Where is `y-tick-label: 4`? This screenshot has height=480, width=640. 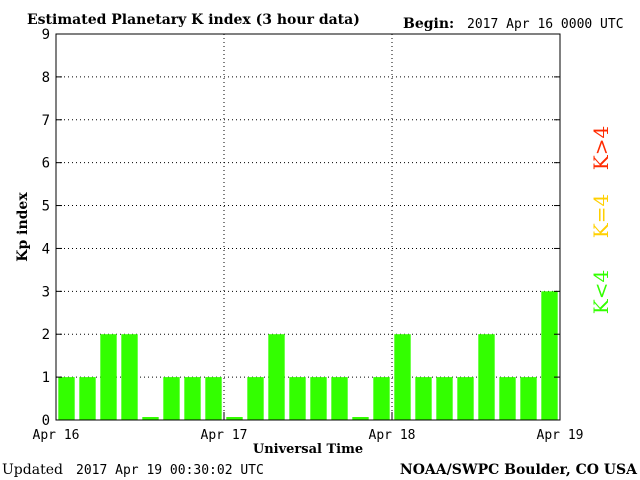 y-tick-label: 4 is located at coordinates (46, 249).